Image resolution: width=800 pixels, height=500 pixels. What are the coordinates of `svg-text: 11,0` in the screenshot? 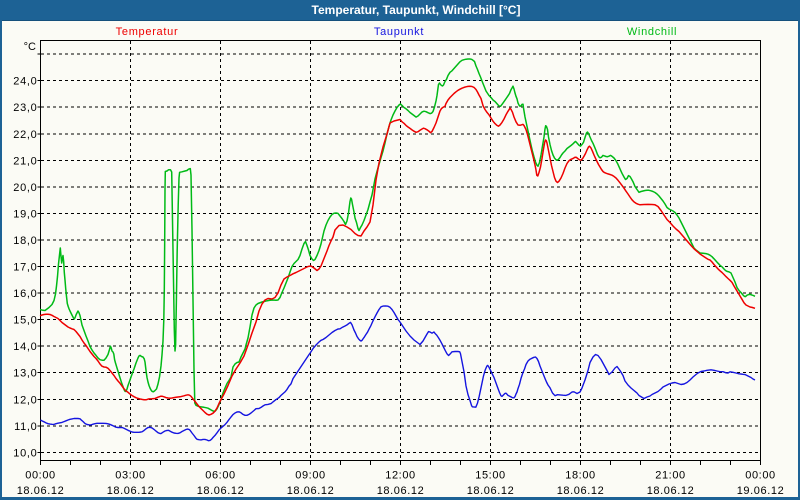 It's located at (25, 427).